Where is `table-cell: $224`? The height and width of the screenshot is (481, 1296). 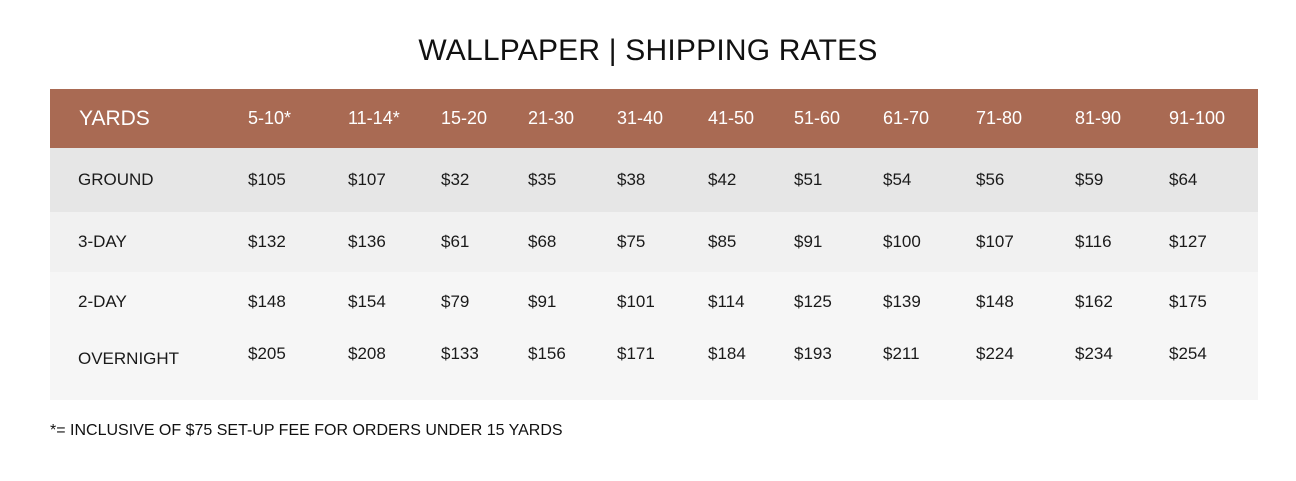 table-cell: $224 is located at coordinates (995, 353).